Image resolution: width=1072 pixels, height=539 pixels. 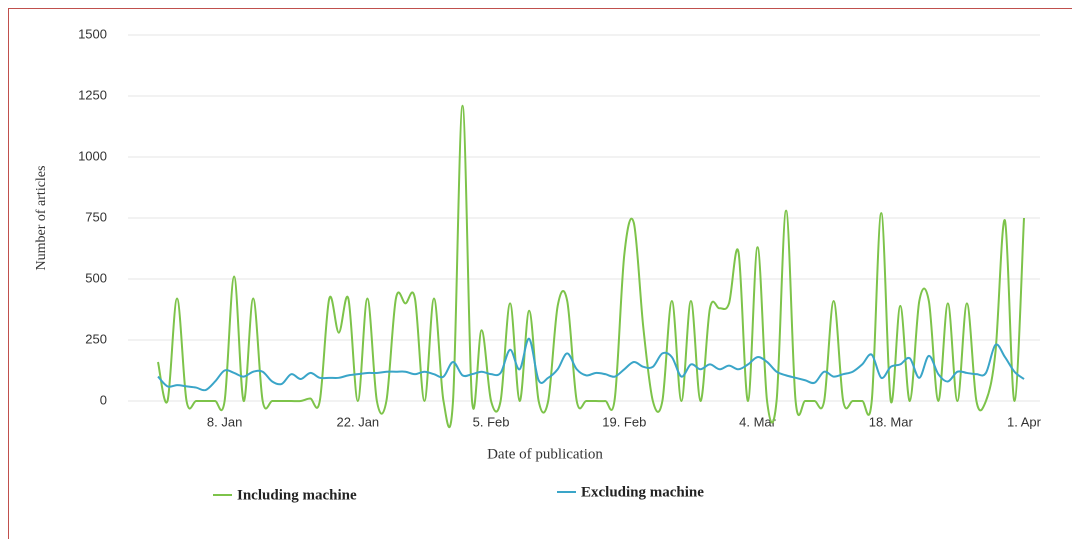 I want to click on x-tick-label: 1. Apr, so click(x=1024, y=421).